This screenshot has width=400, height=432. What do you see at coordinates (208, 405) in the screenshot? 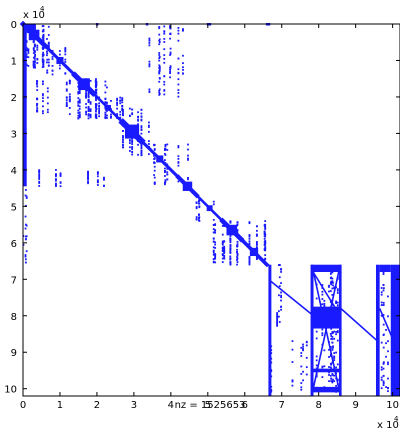
I see `x-tick-label: 5` at bounding box center [208, 405].